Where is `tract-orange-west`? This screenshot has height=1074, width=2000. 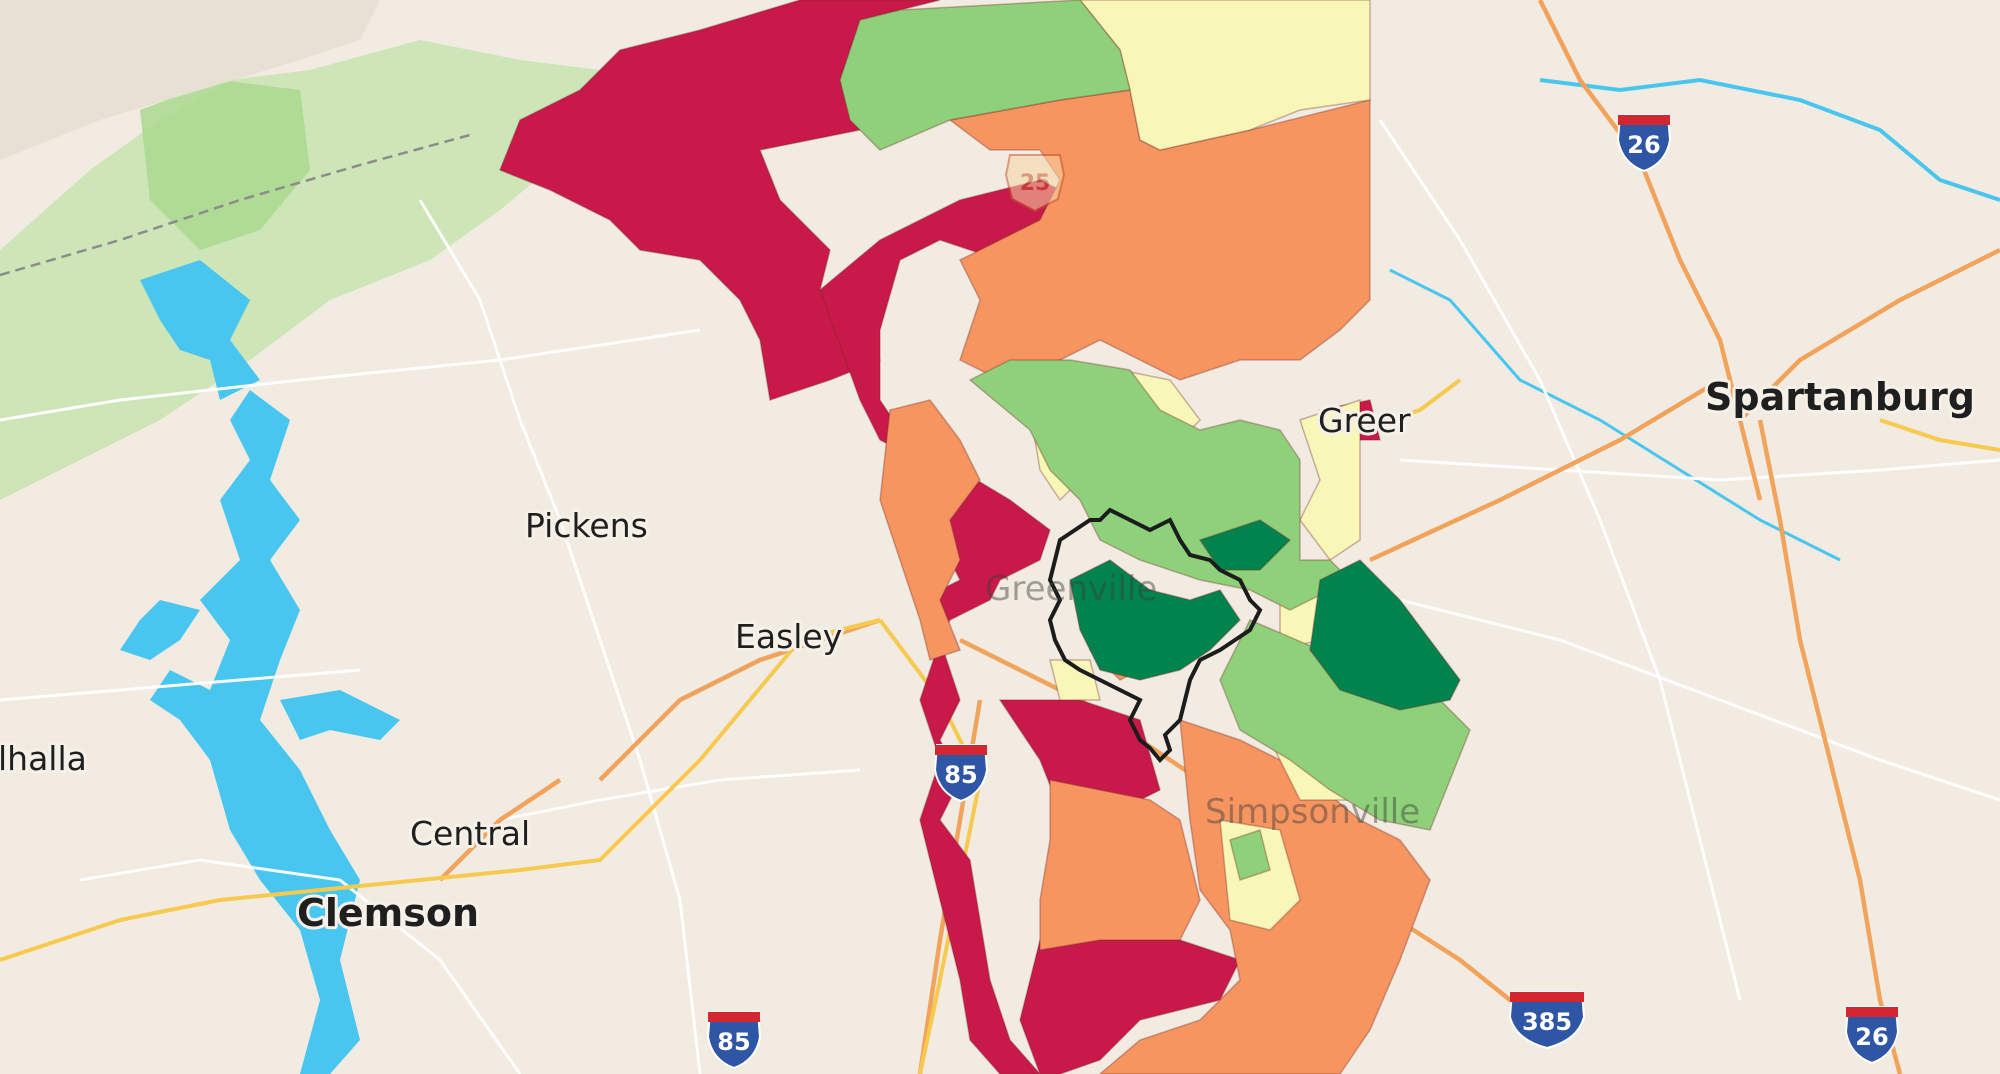 tract-orange-west is located at coordinates (930, 530).